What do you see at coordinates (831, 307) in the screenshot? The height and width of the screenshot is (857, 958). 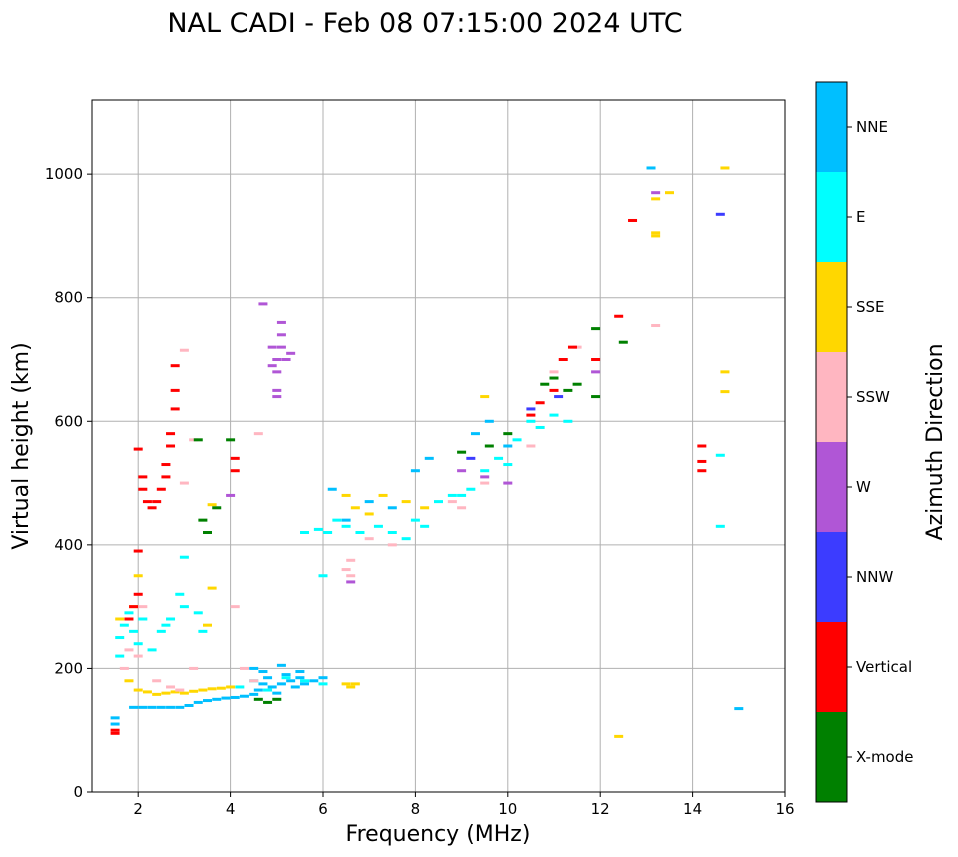 I see `colorbar-swatch-sse` at bounding box center [831, 307].